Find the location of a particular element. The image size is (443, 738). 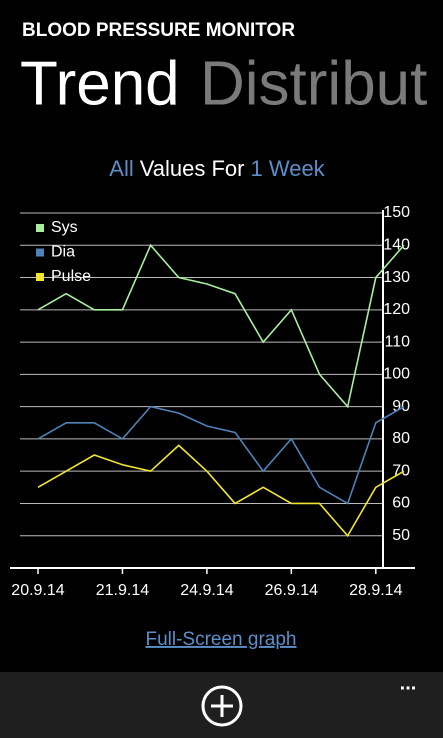

pivot-distribution: Distribut is located at coordinates (313, 83).